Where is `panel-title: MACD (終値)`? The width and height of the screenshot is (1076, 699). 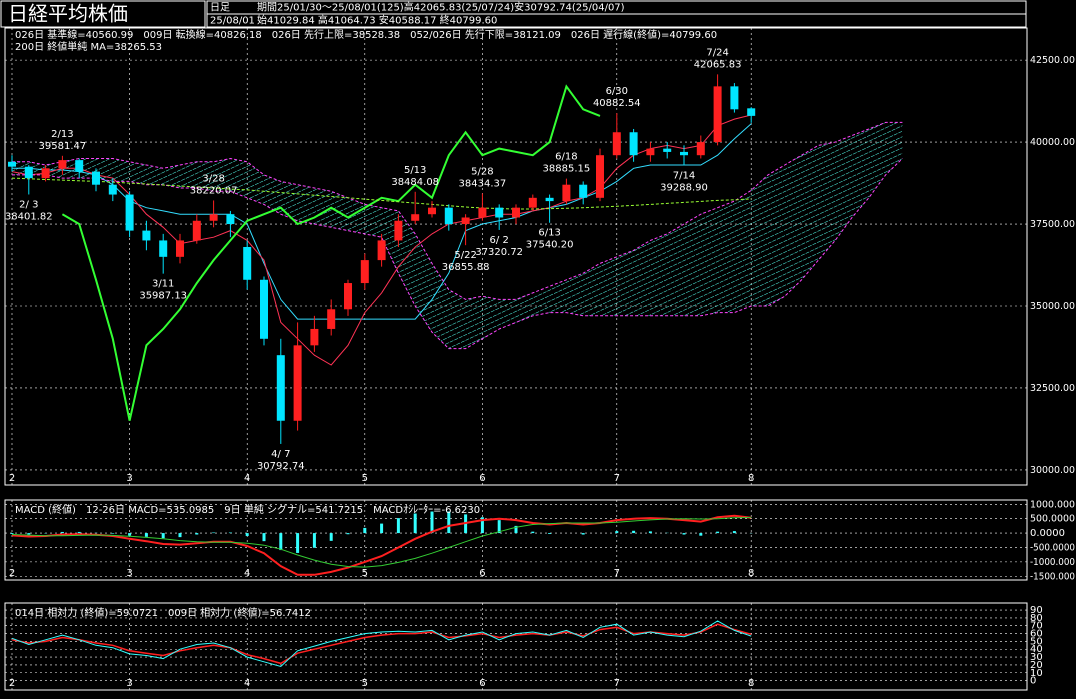 panel-title: MACD (終値) is located at coordinates (45, 509).